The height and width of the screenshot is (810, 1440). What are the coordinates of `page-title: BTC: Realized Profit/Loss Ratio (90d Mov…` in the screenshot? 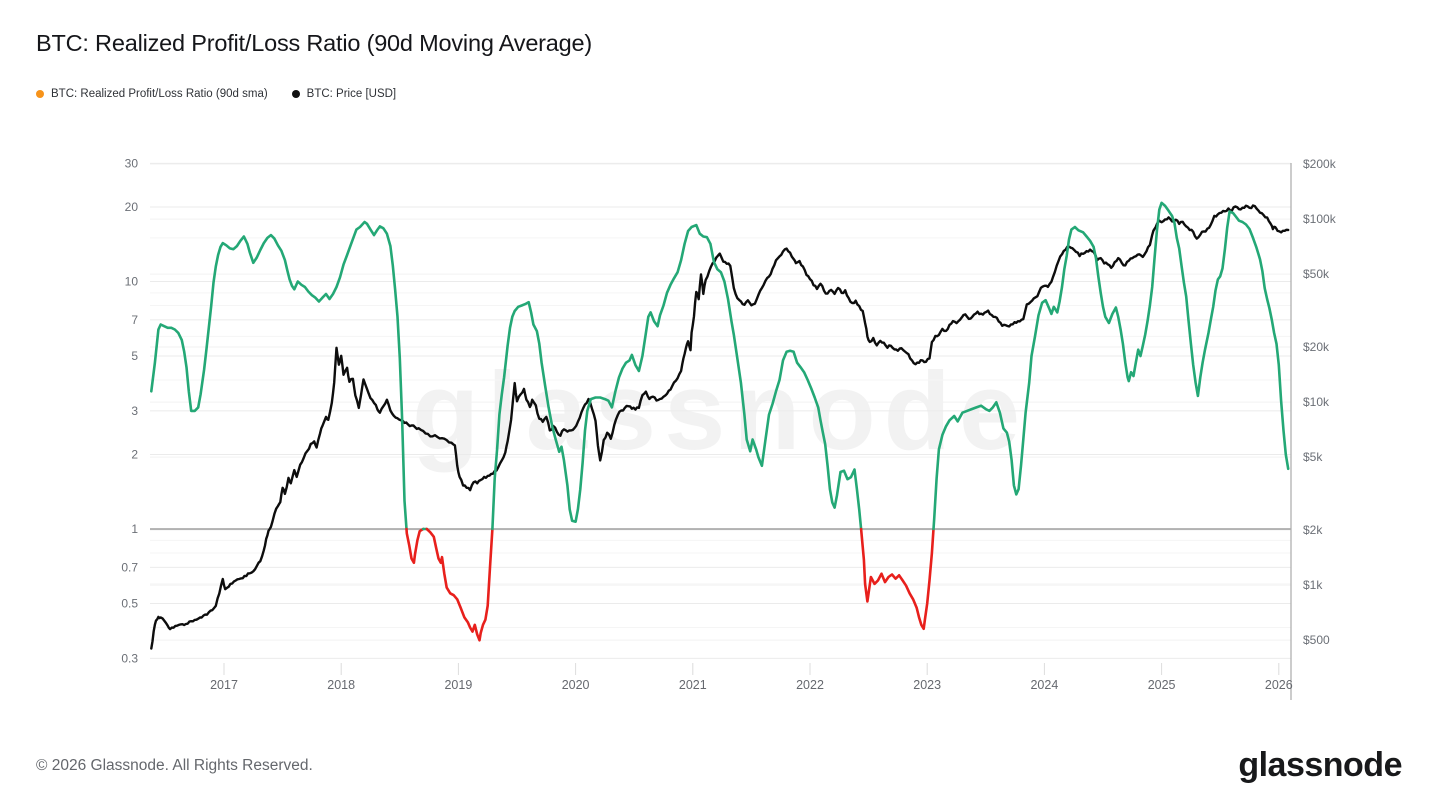 It's located at (314, 43).